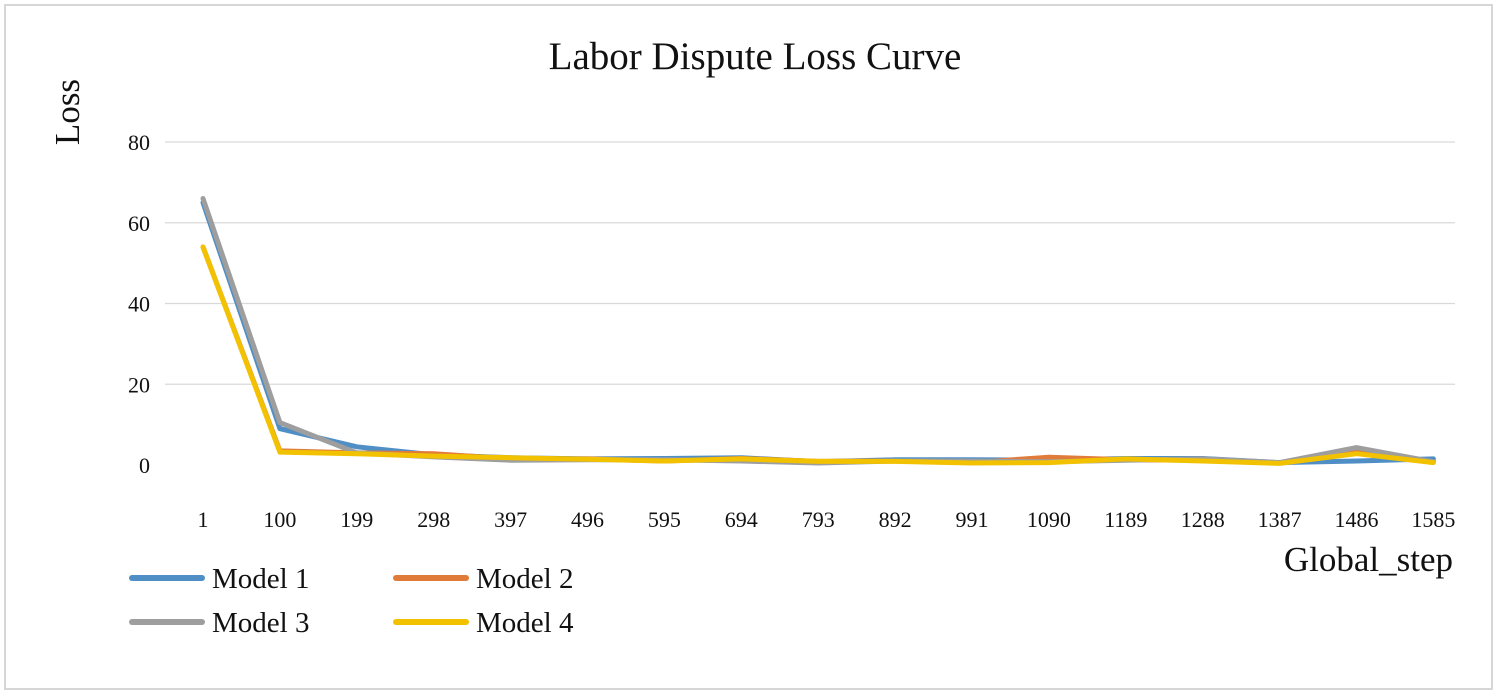 This screenshot has height=696, width=1500. I want to click on x-tick-label: 496, so click(587, 519).